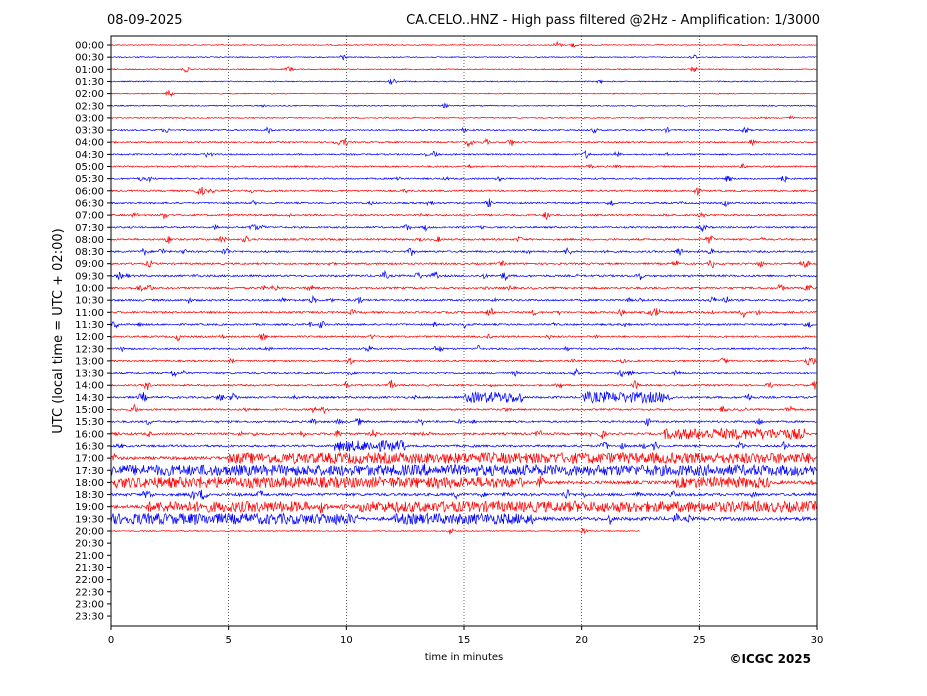 The width and height of the screenshot is (927, 696). Describe the element at coordinates (89, 325) in the screenshot. I see `y-tick-label-23: 11:30` at that location.